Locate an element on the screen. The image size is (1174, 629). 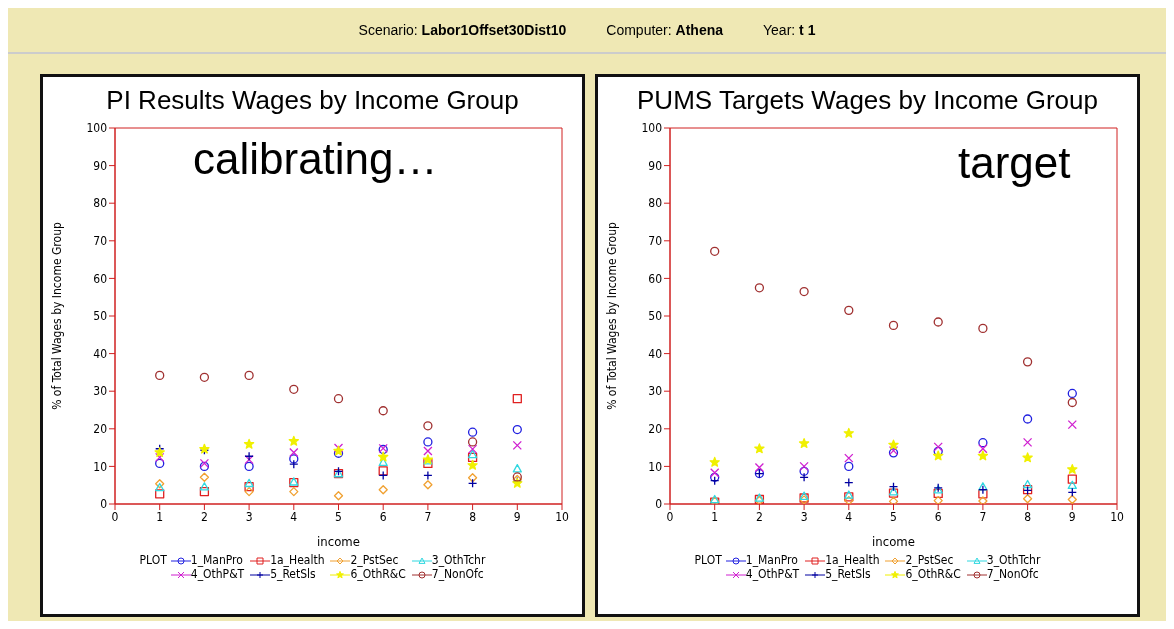
y-tick-label: 80 is located at coordinates (100, 203).